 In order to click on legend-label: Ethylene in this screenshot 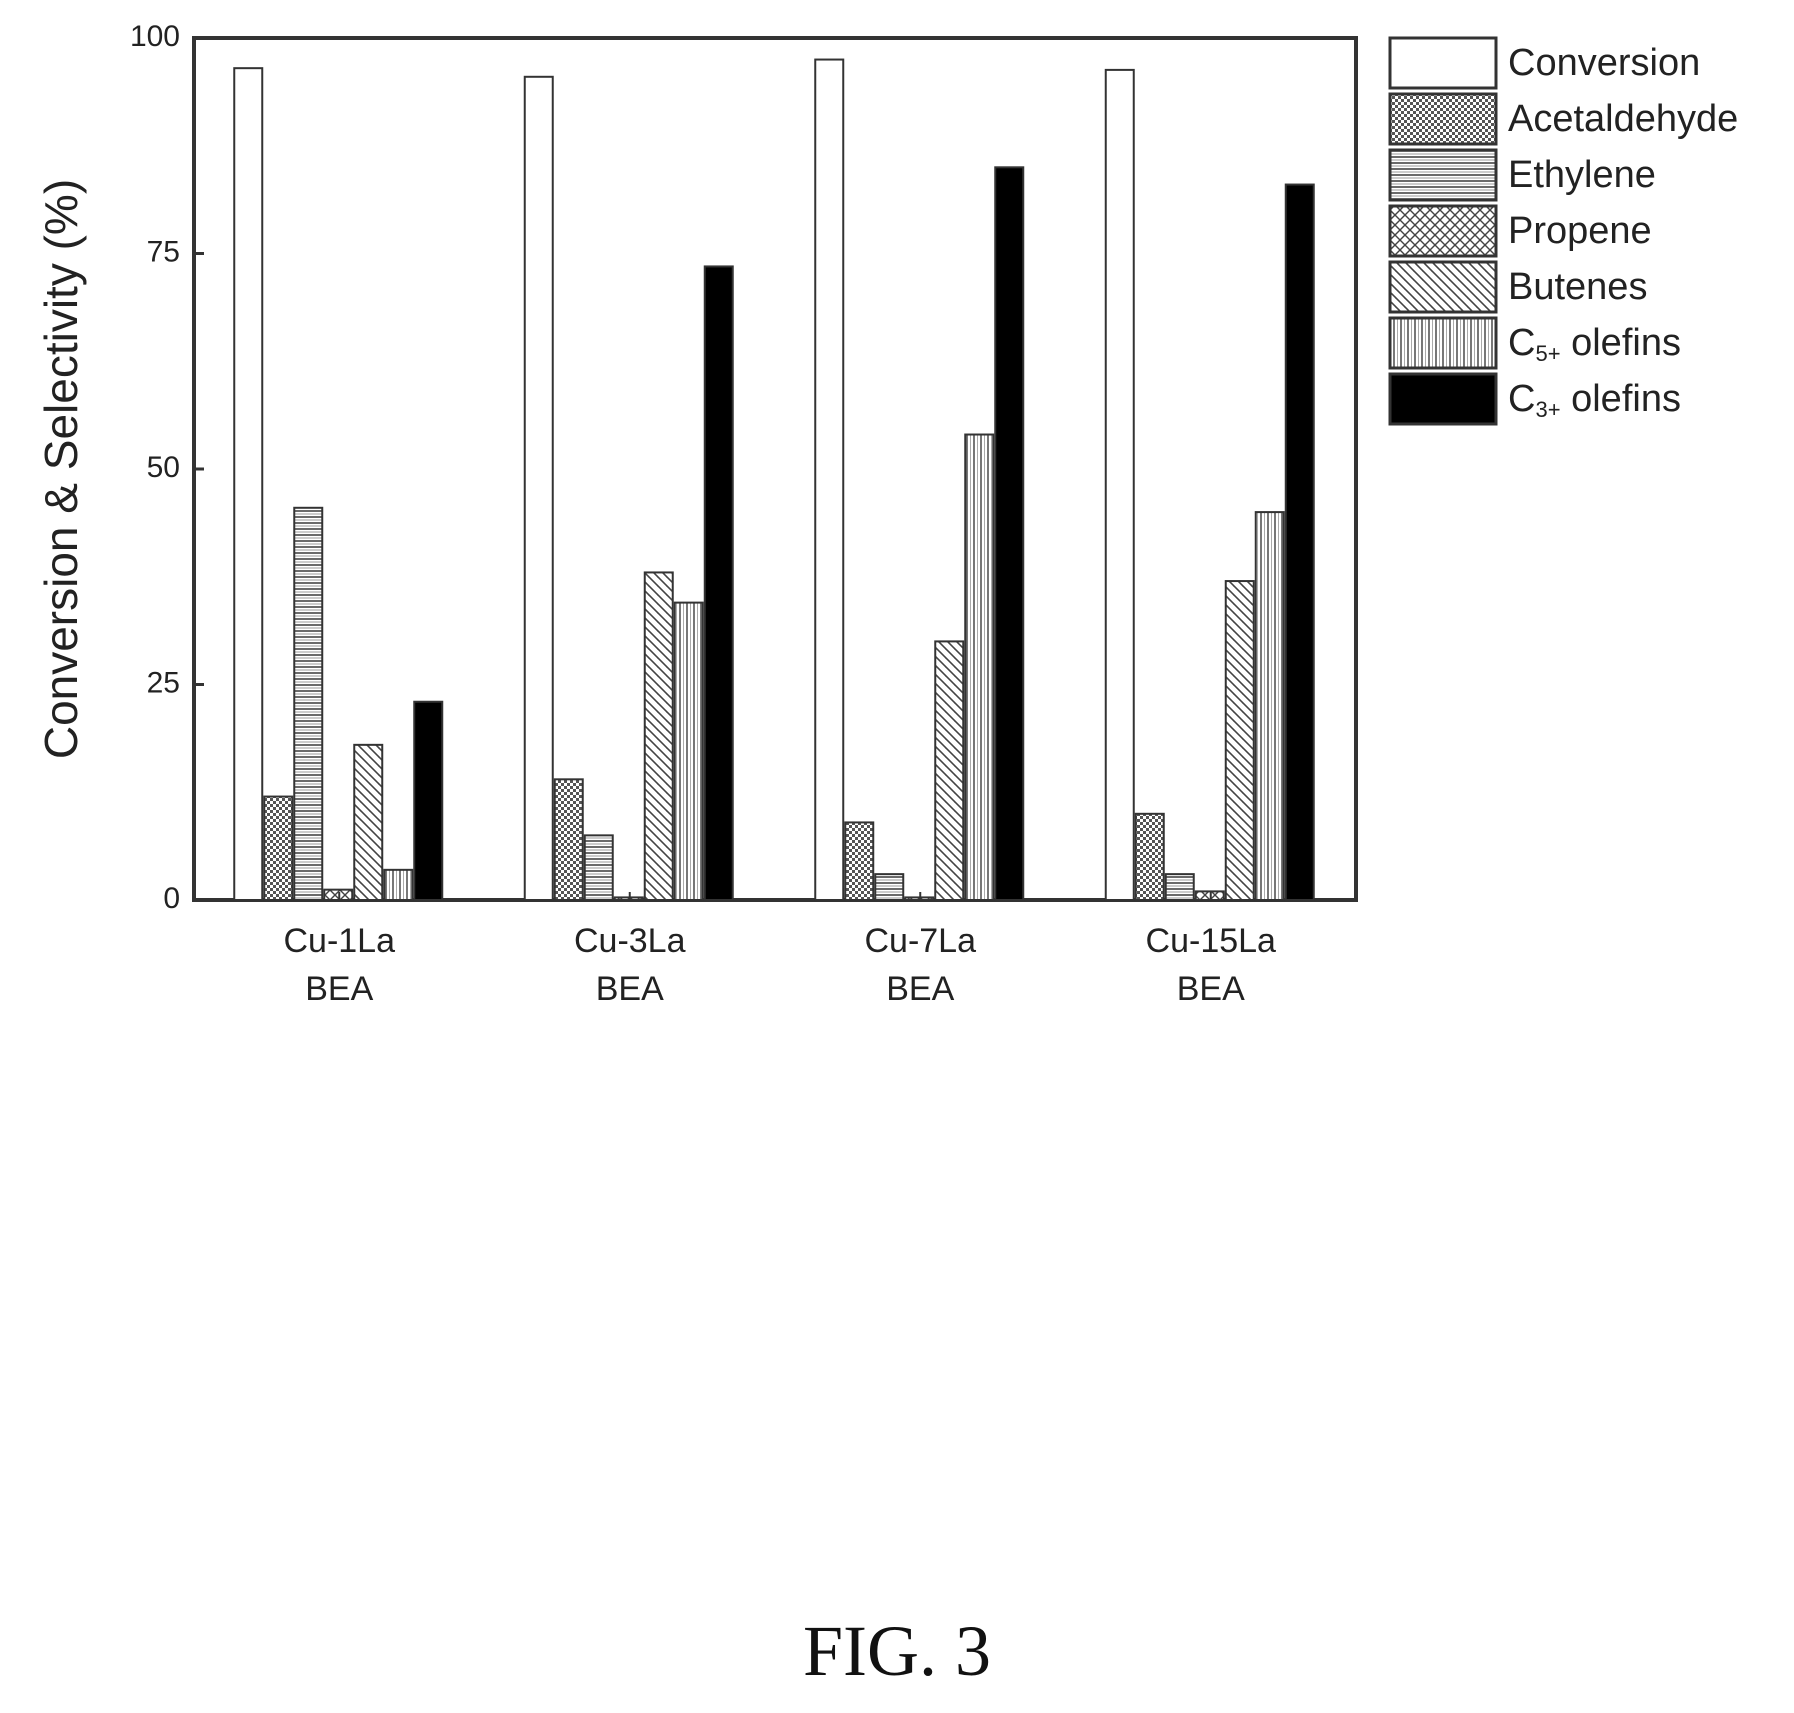, I will do `click(1582, 175)`.